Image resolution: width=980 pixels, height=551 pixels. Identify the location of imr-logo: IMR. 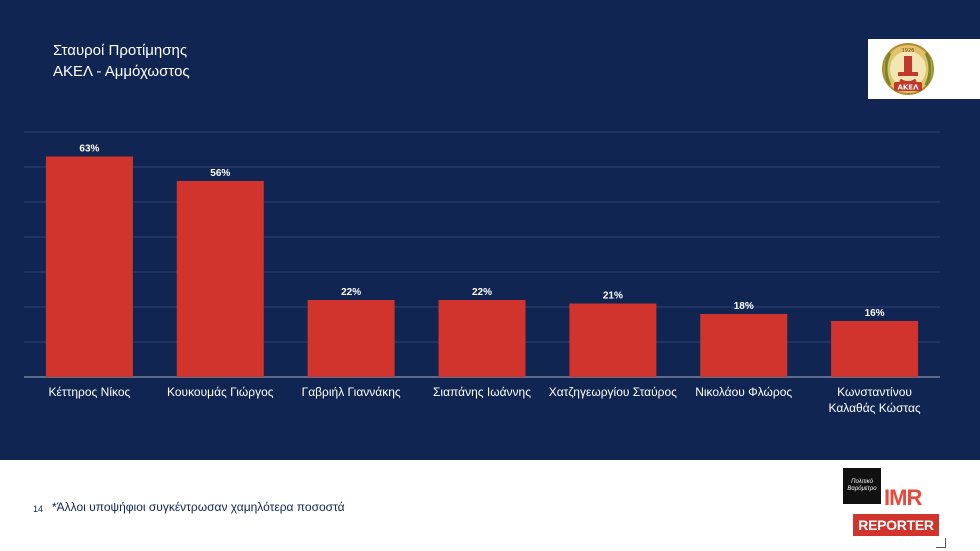
(903, 497).